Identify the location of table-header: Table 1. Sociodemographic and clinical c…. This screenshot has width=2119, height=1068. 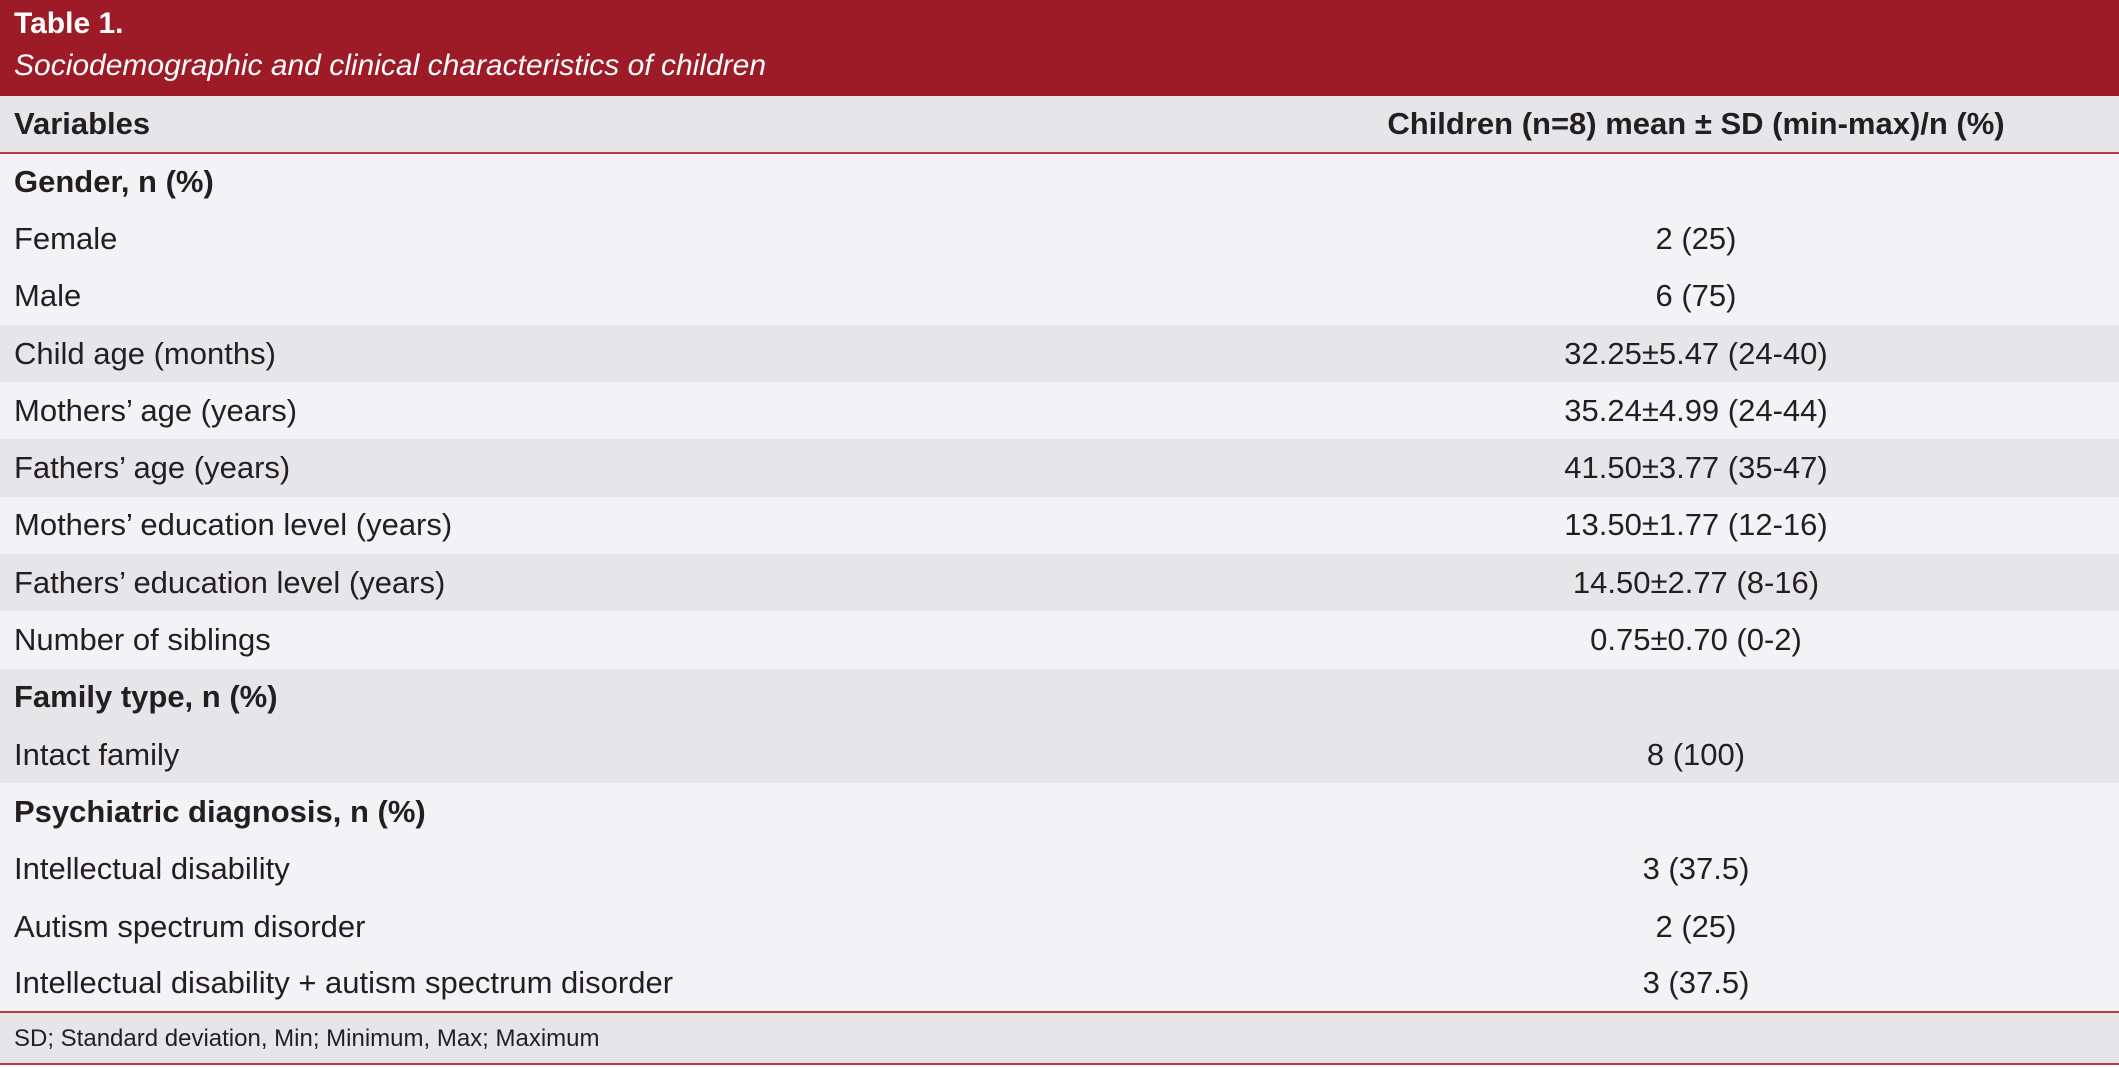
(1059, 48).